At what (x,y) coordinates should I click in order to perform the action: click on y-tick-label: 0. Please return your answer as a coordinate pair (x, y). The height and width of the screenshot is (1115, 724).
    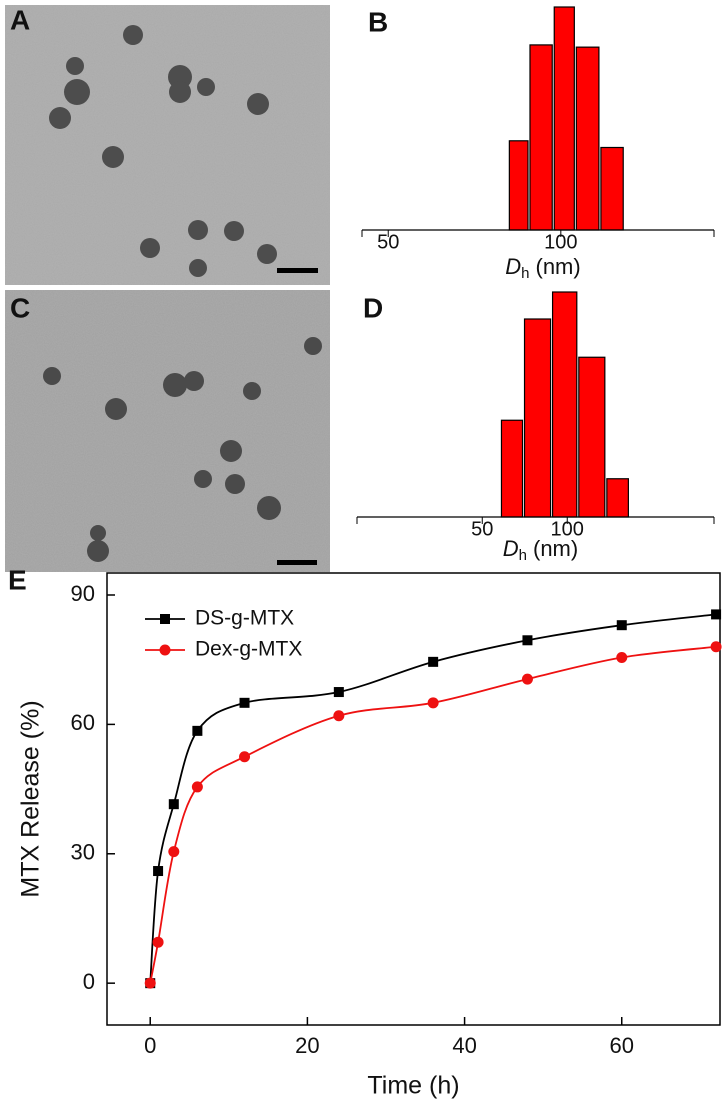
    Looking at the image, I should click on (89, 981).